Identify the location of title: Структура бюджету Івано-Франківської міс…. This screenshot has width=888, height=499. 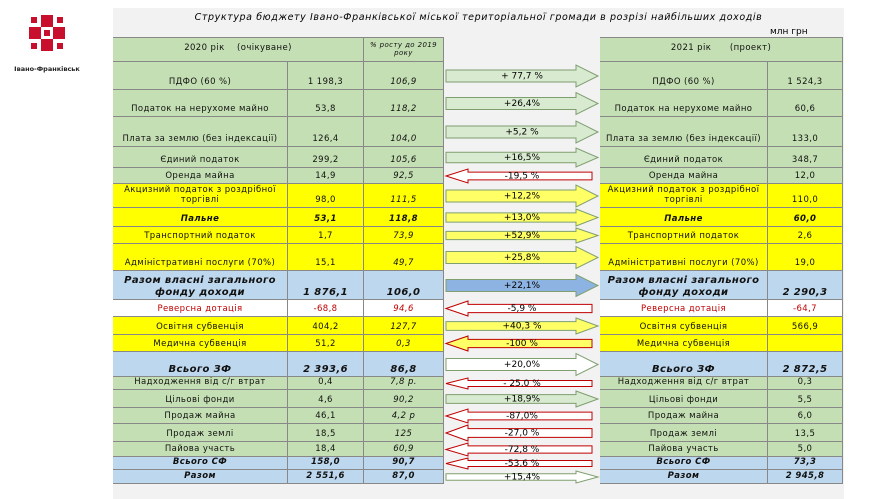
(478, 17).